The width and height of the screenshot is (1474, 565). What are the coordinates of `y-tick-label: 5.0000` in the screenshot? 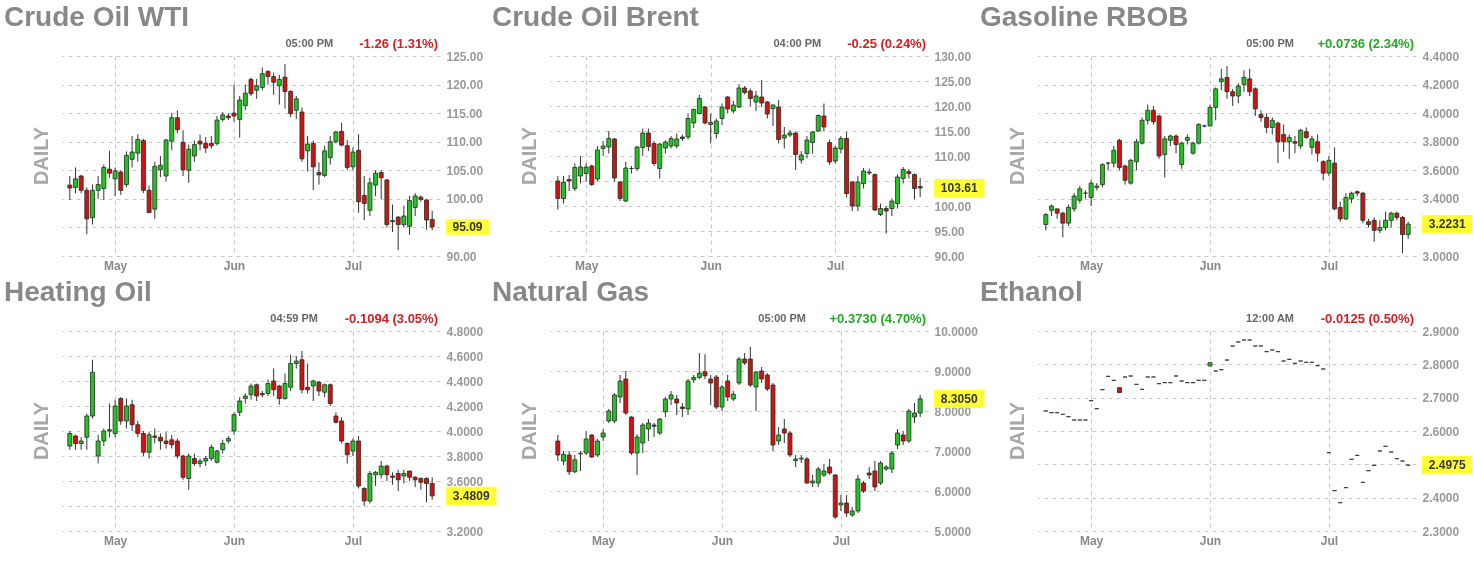 It's located at (953, 531).